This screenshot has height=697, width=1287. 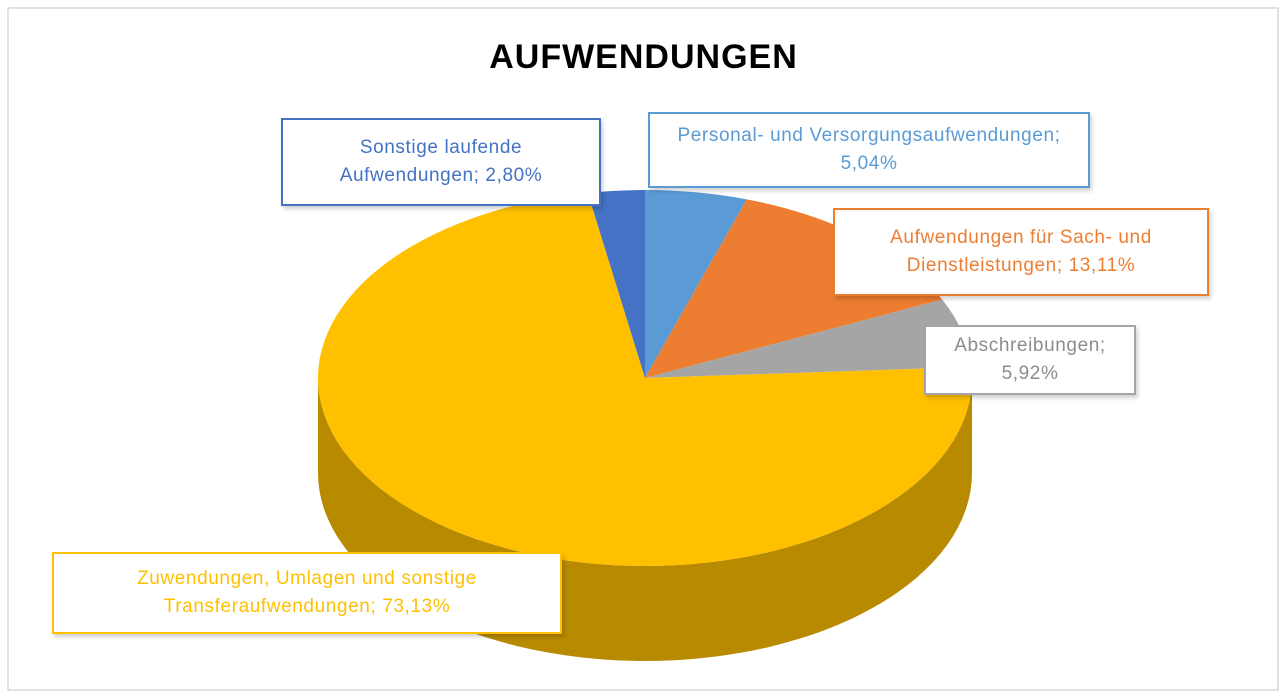 What do you see at coordinates (643, 57) in the screenshot?
I see `chart-title: AUFWENDUNGEN` at bounding box center [643, 57].